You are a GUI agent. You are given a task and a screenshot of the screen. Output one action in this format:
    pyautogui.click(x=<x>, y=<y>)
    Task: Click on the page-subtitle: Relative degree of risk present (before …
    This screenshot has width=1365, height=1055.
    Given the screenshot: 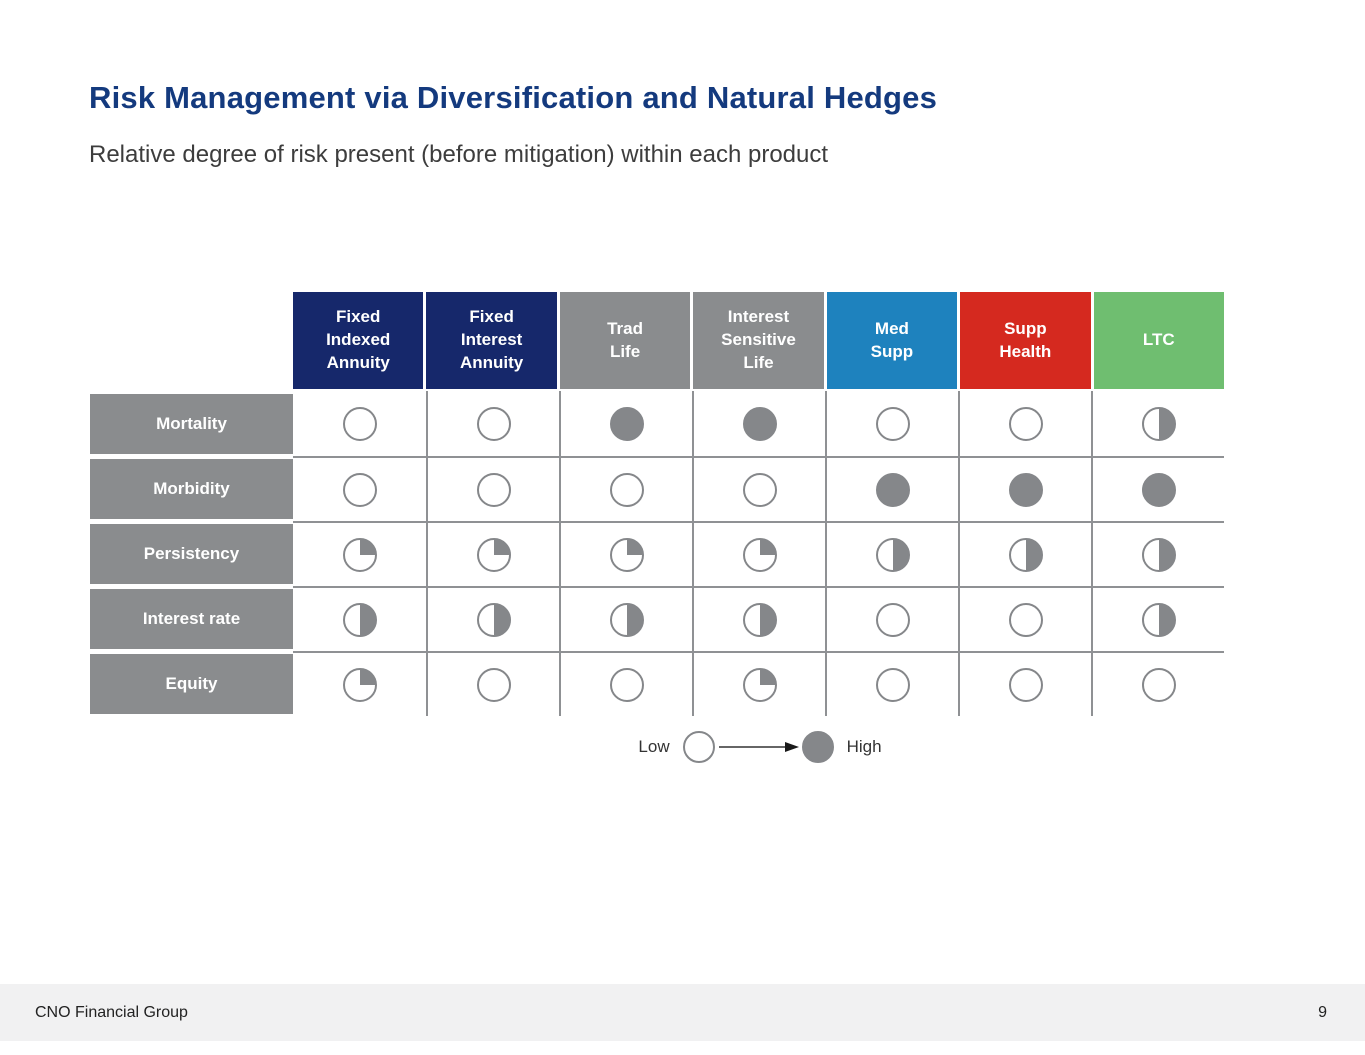 What is the action you would take?
    pyautogui.click(x=459, y=154)
    